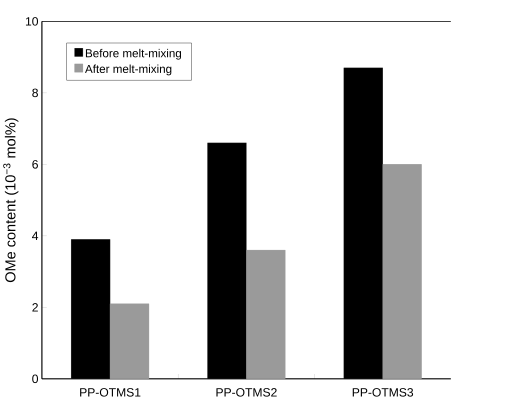 The height and width of the screenshot is (415, 519). I want to click on x-tick-label: PP-OTMS2, so click(246, 392).